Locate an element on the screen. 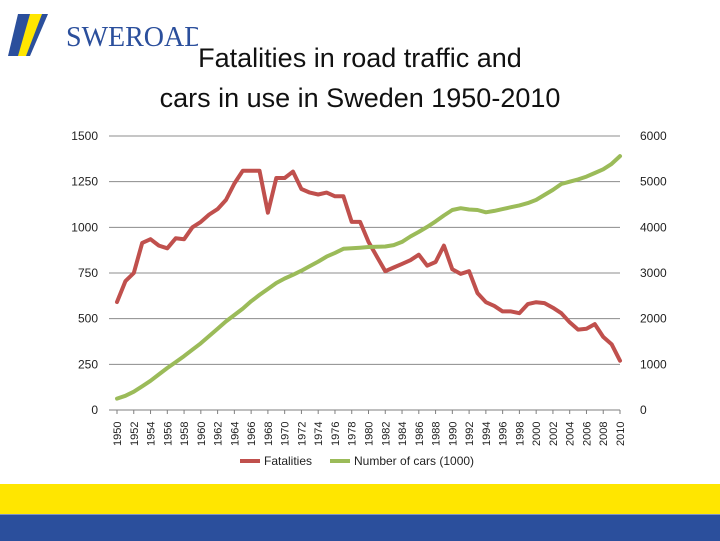 The height and width of the screenshot is (541, 720). x-tick-label: 1972 is located at coordinates (302, 434).